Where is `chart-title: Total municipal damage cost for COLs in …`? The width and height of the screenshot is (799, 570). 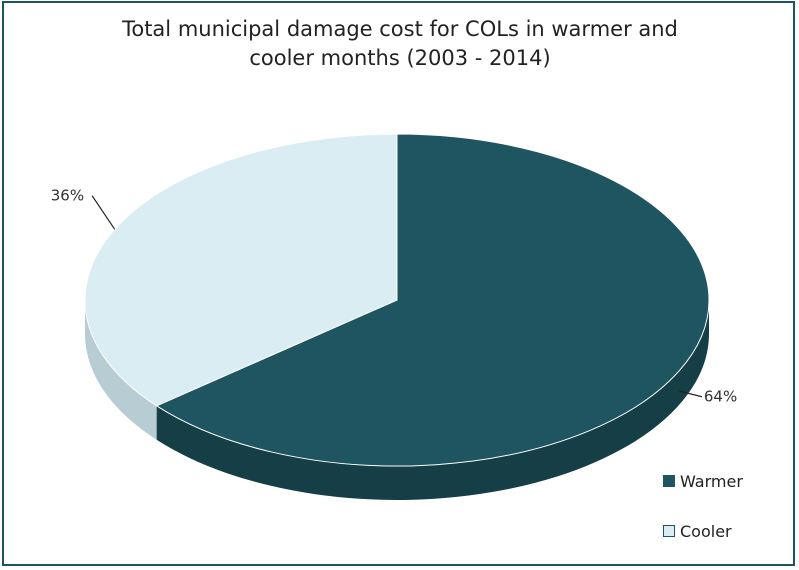
chart-title: Total municipal damage cost for COLs in … is located at coordinates (400, 44).